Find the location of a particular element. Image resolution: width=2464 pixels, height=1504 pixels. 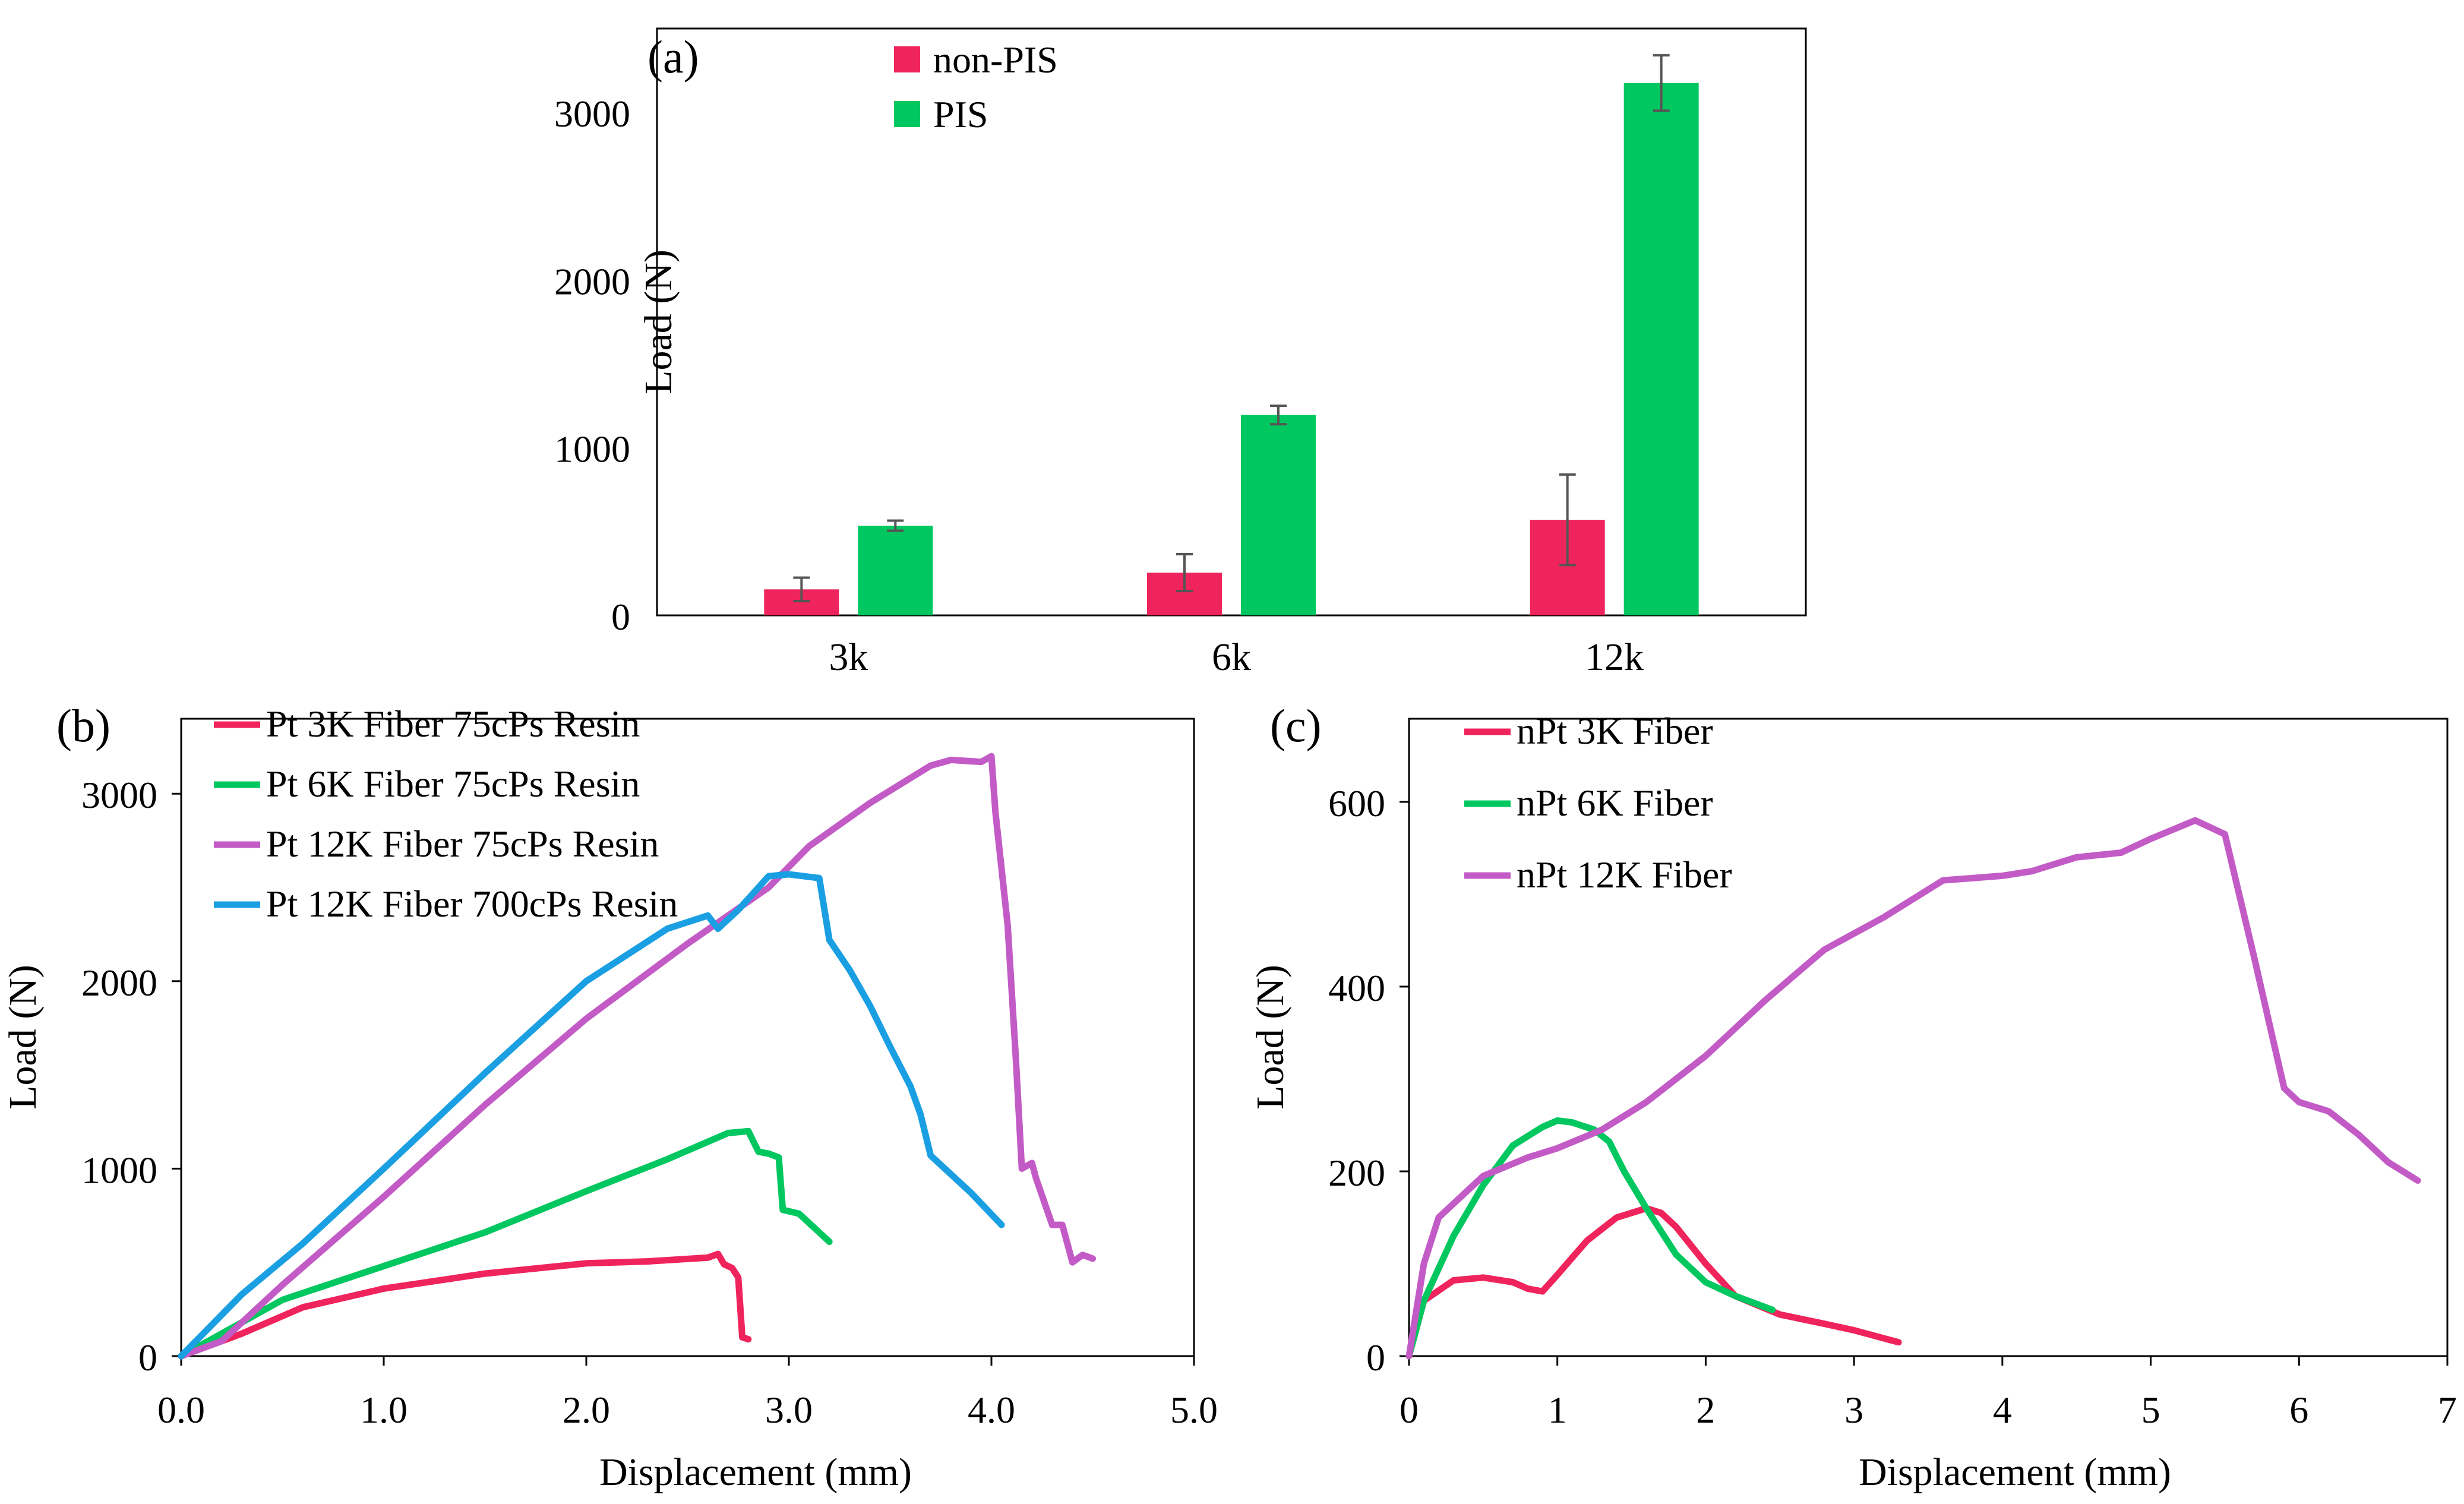

legend-entry: Pt 12K Fiber 75cPs Resin is located at coordinates (463, 844).